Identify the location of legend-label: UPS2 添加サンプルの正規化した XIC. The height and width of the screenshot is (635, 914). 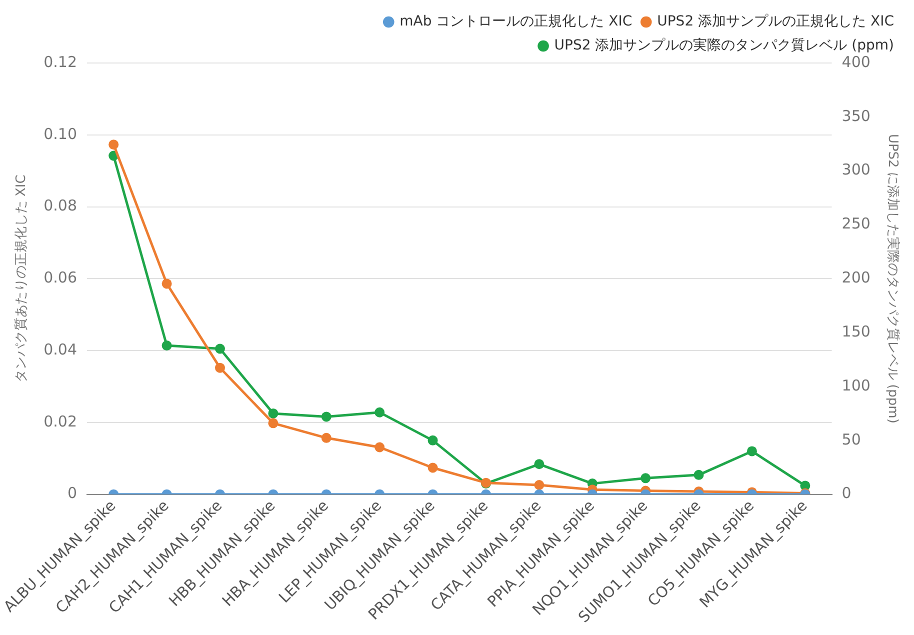
(775, 22).